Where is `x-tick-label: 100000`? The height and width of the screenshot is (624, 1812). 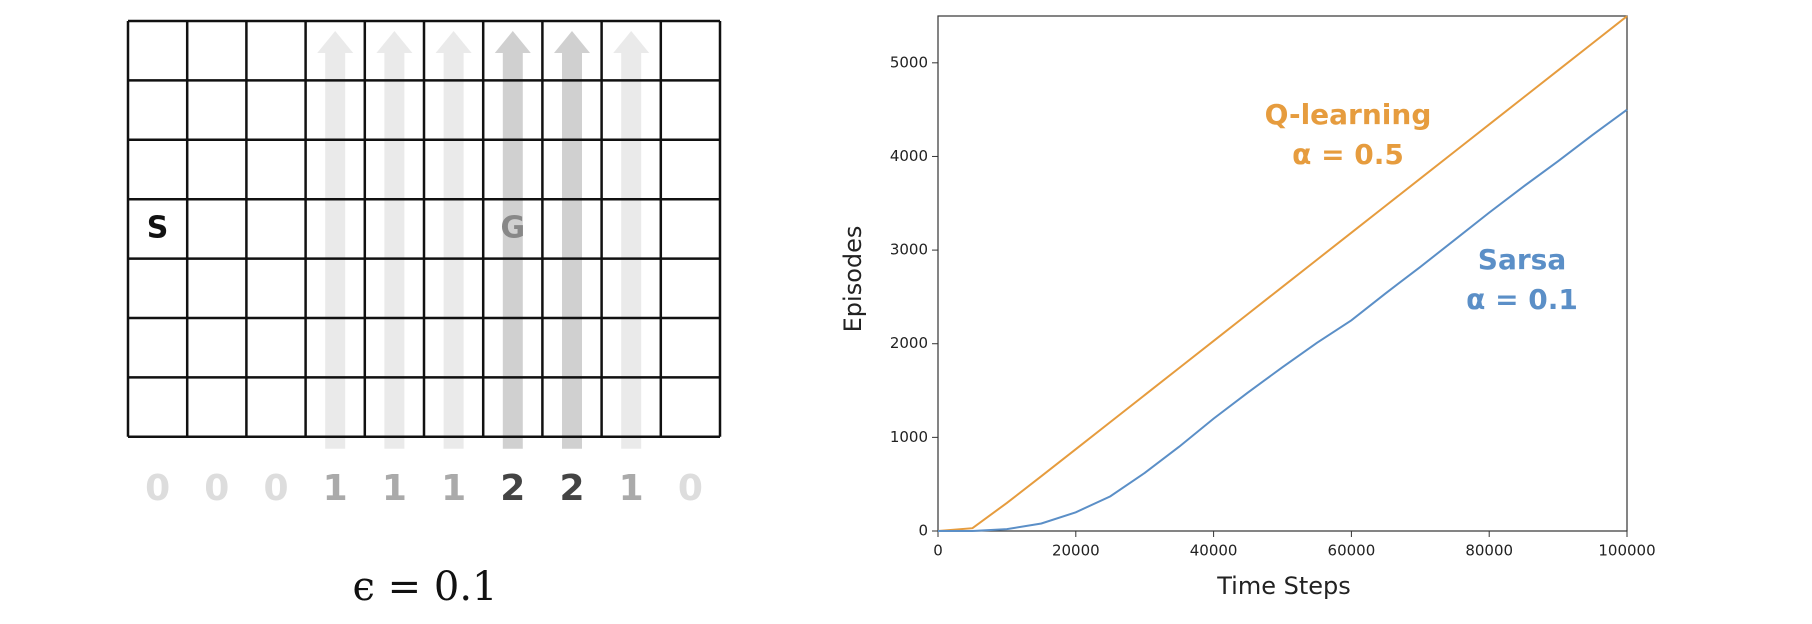
x-tick-label: 100000 is located at coordinates (1626, 551).